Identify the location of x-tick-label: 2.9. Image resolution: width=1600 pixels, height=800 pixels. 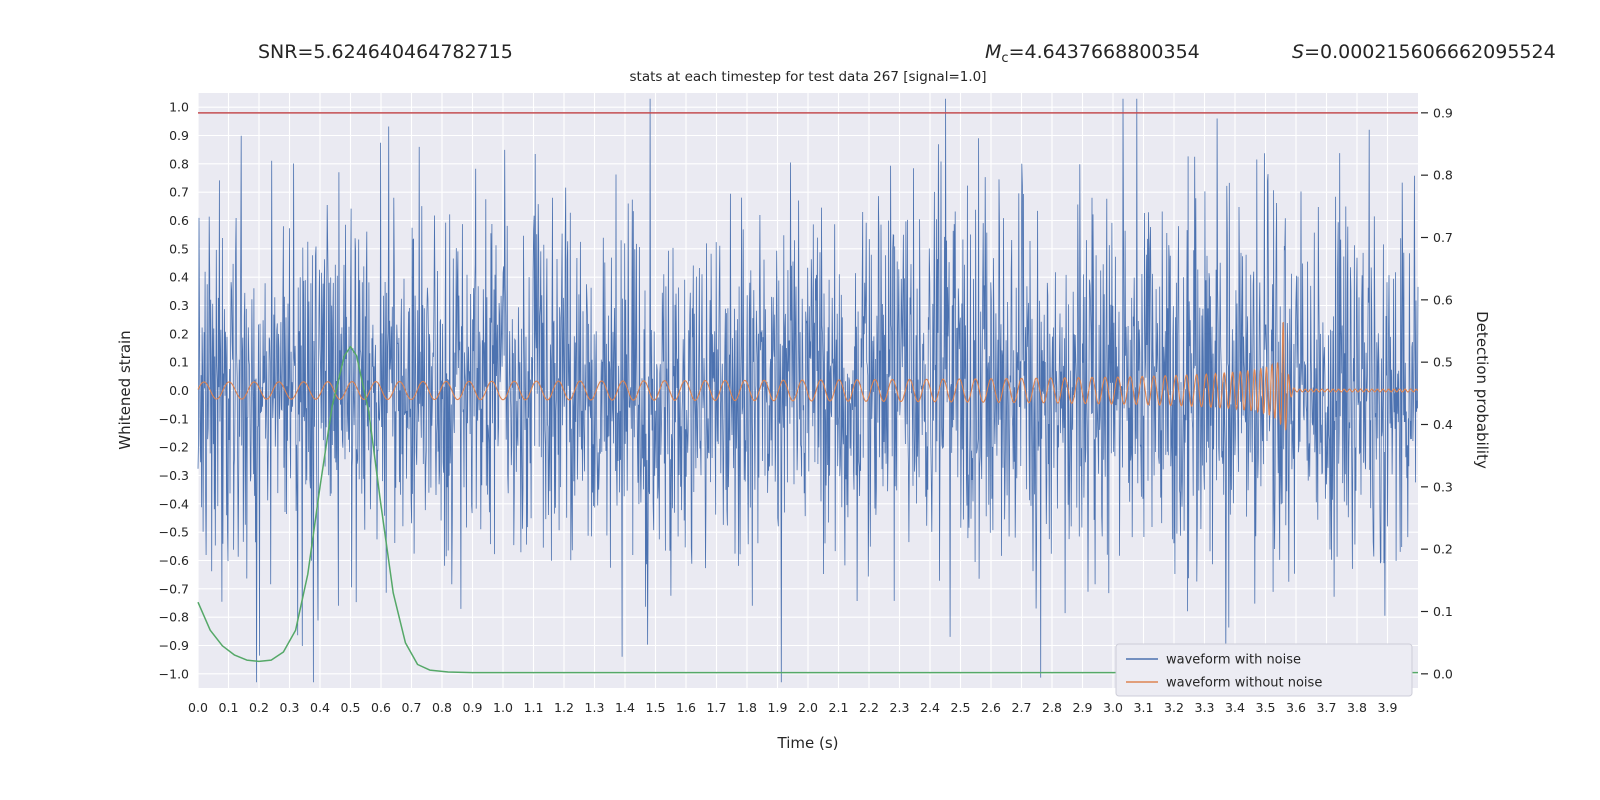
(1083, 707).